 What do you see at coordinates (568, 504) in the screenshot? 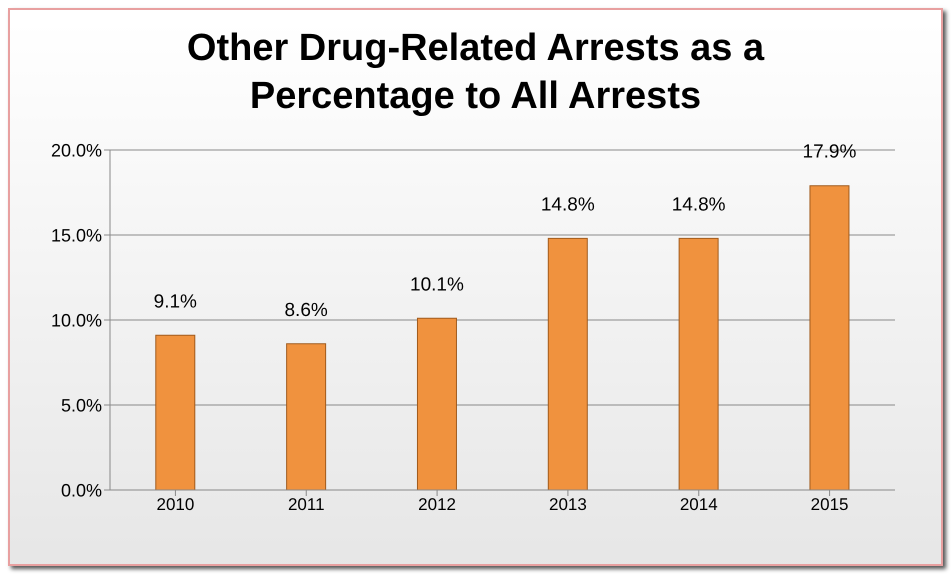
I see `x-tick-label: 2013` at bounding box center [568, 504].